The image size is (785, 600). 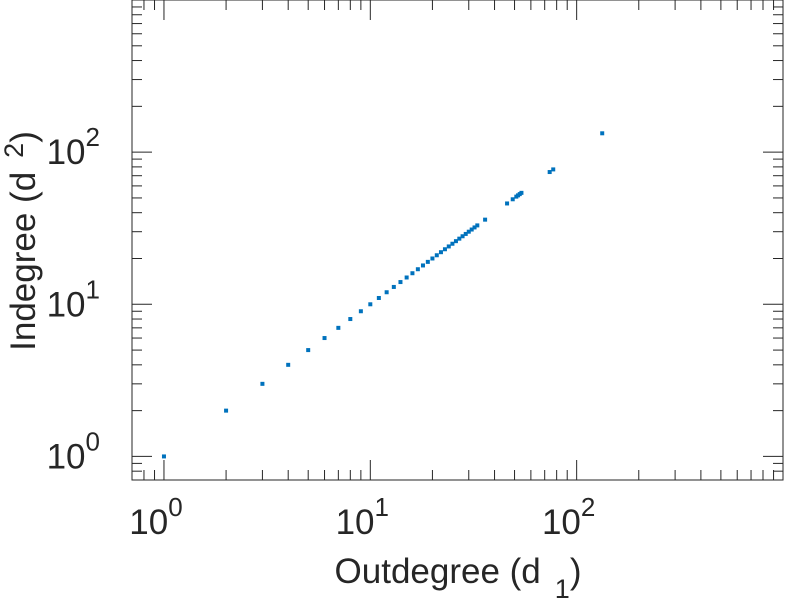 I want to click on y-axis-label: Indegree (d 2), so click(x=21, y=241).